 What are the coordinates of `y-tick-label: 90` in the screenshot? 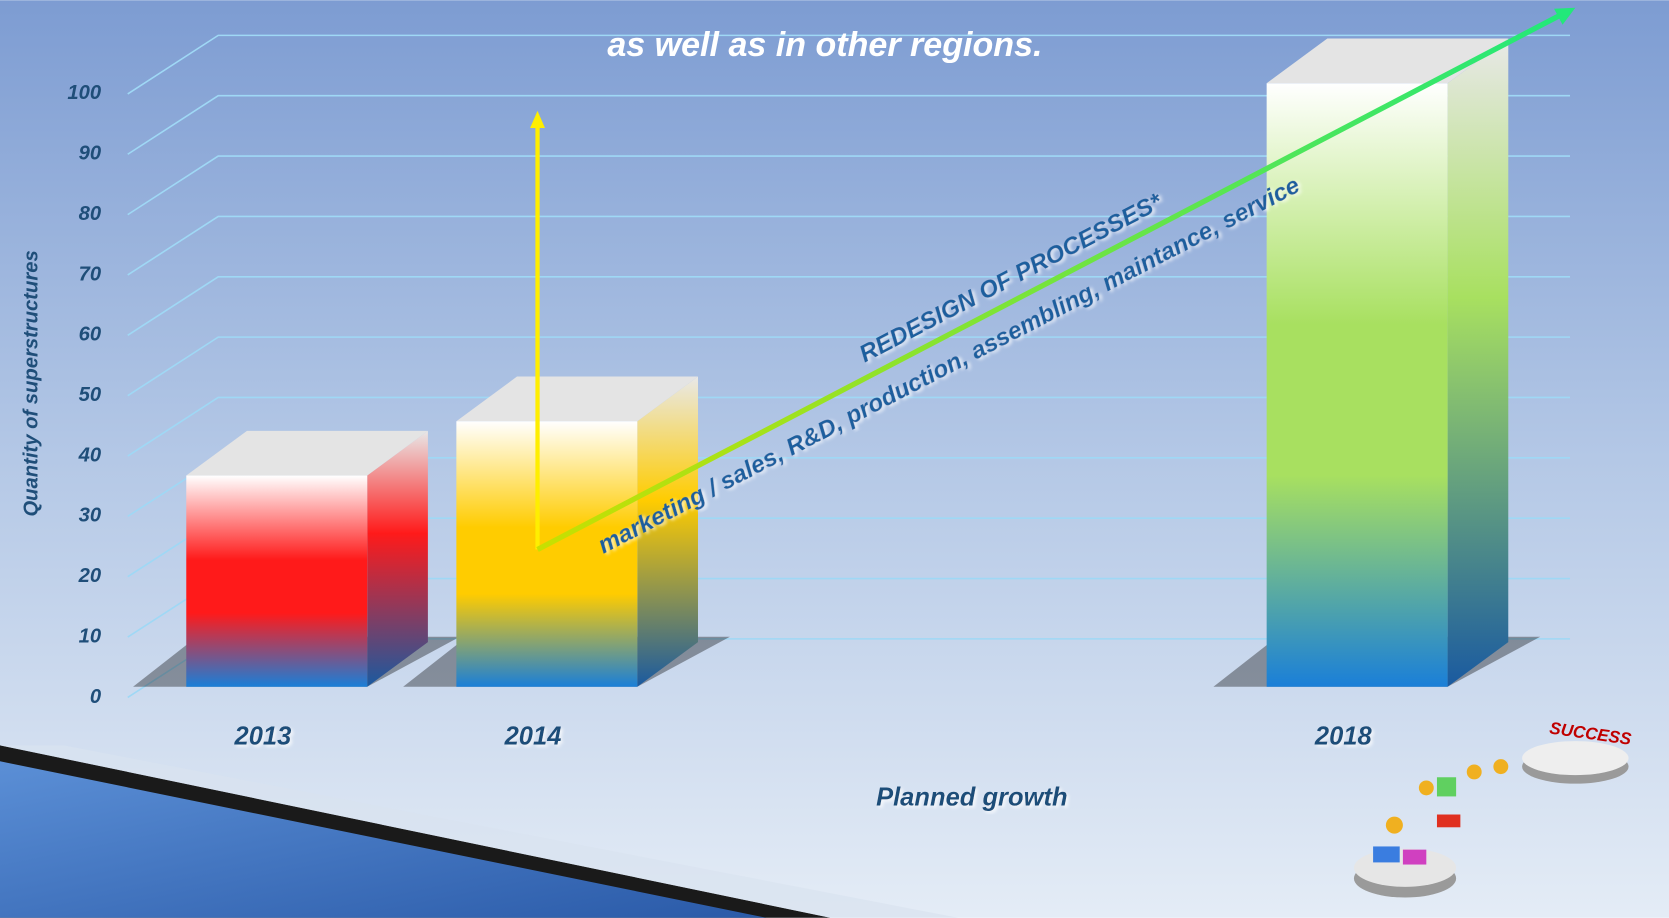 It's located at (90, 154).